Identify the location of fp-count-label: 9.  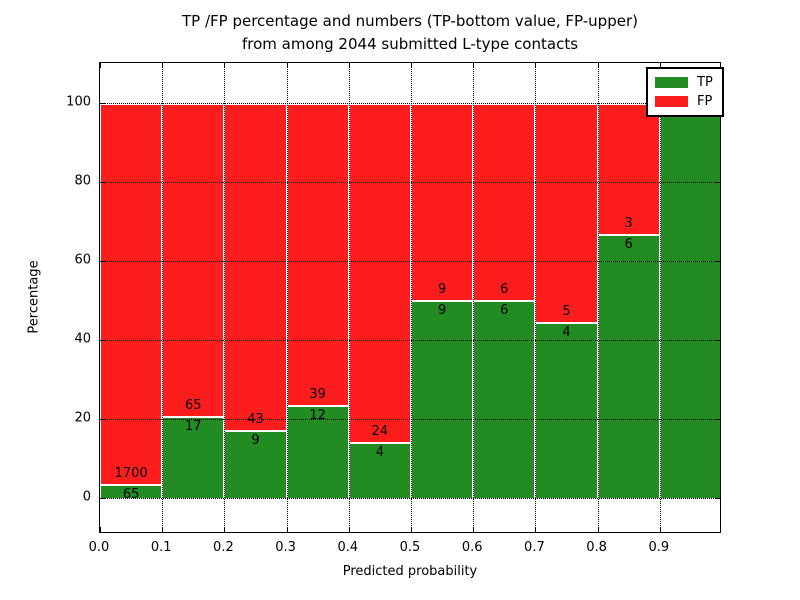
(442, 290).